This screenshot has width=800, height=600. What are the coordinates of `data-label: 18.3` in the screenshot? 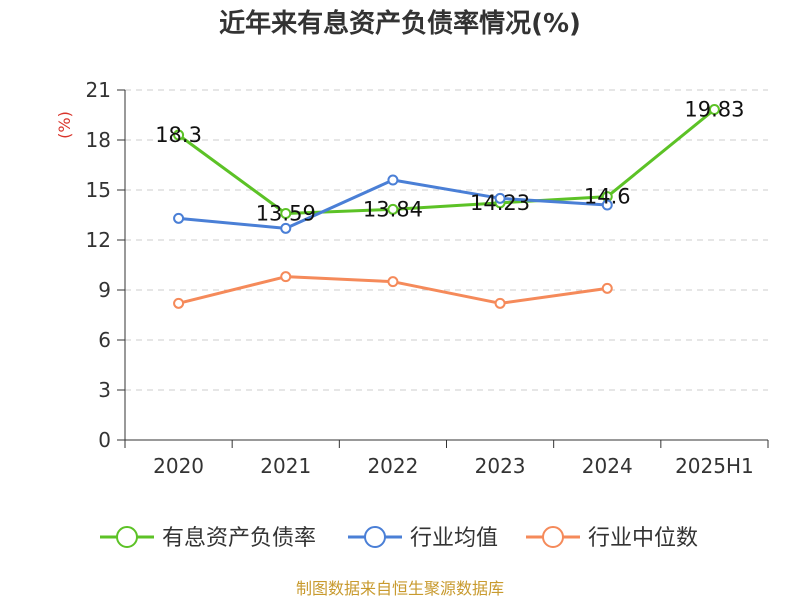 It's located at (178, 135).